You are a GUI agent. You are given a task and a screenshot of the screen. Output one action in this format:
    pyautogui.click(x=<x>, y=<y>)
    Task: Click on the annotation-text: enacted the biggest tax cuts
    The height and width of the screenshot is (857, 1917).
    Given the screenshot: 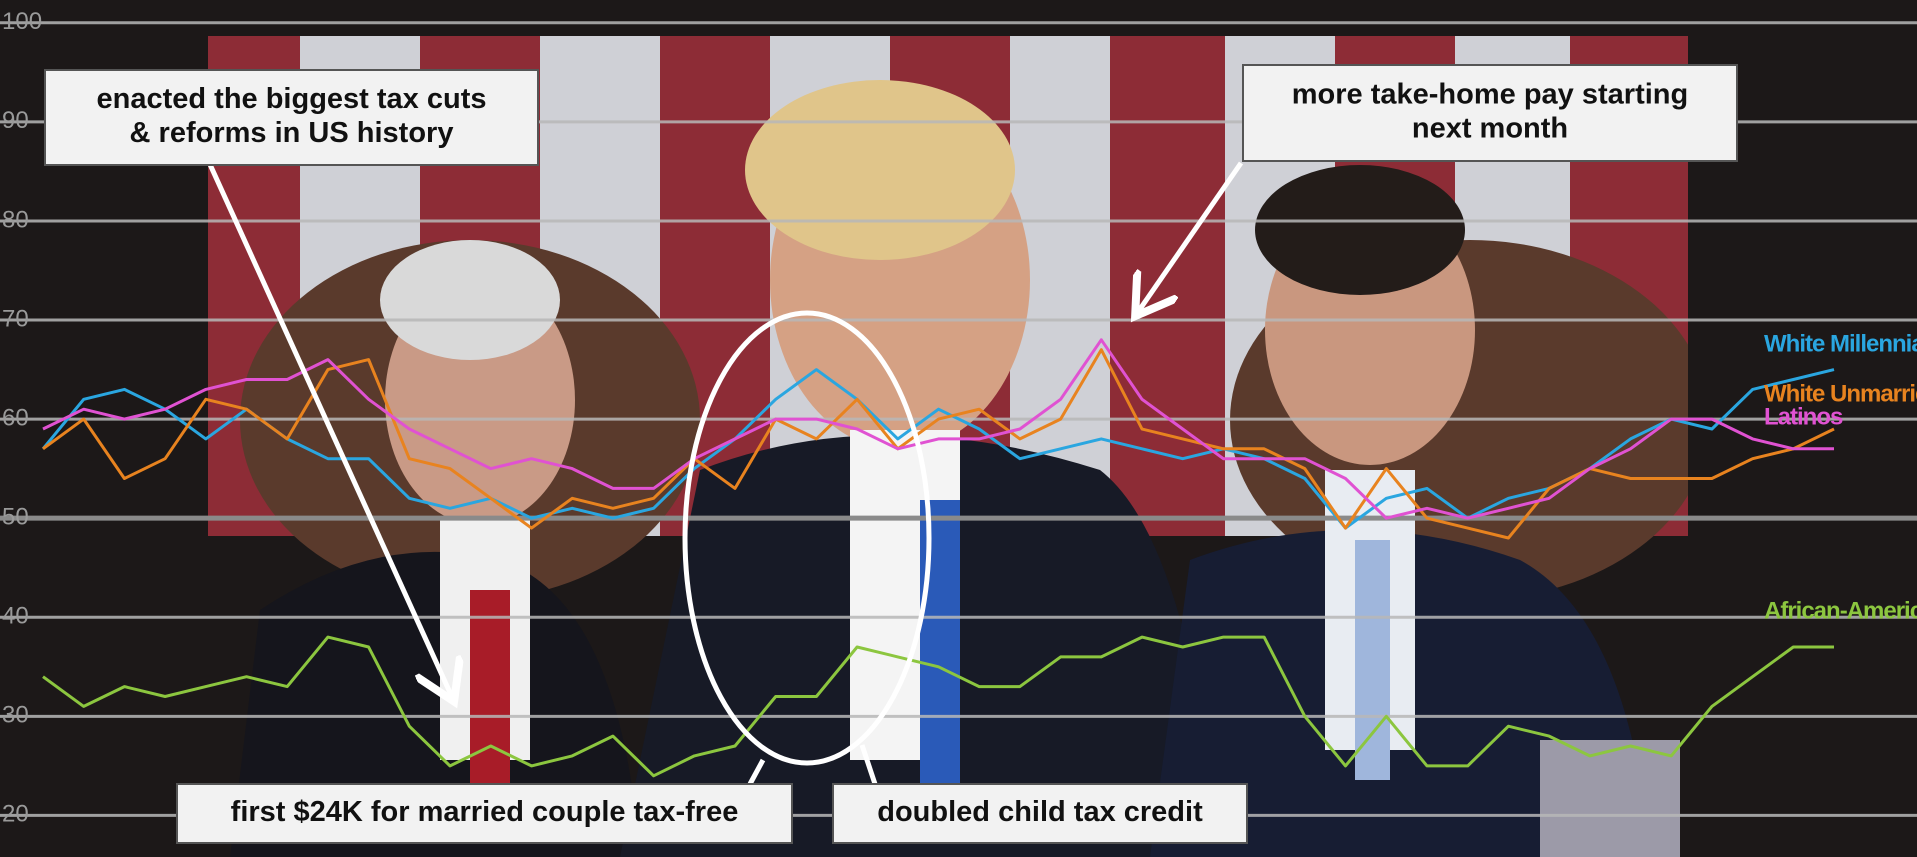 What is the action you would take?
    pyautogui.click(x=292, y=99)
    